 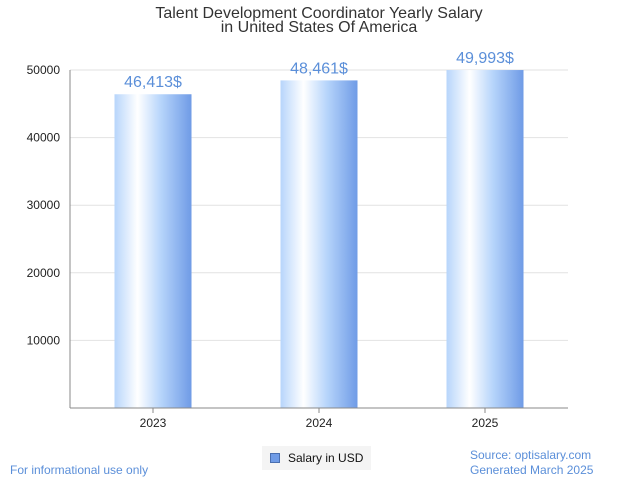 I want to click on source-text: Source: optisalary.com, so click(x=531, y=455).